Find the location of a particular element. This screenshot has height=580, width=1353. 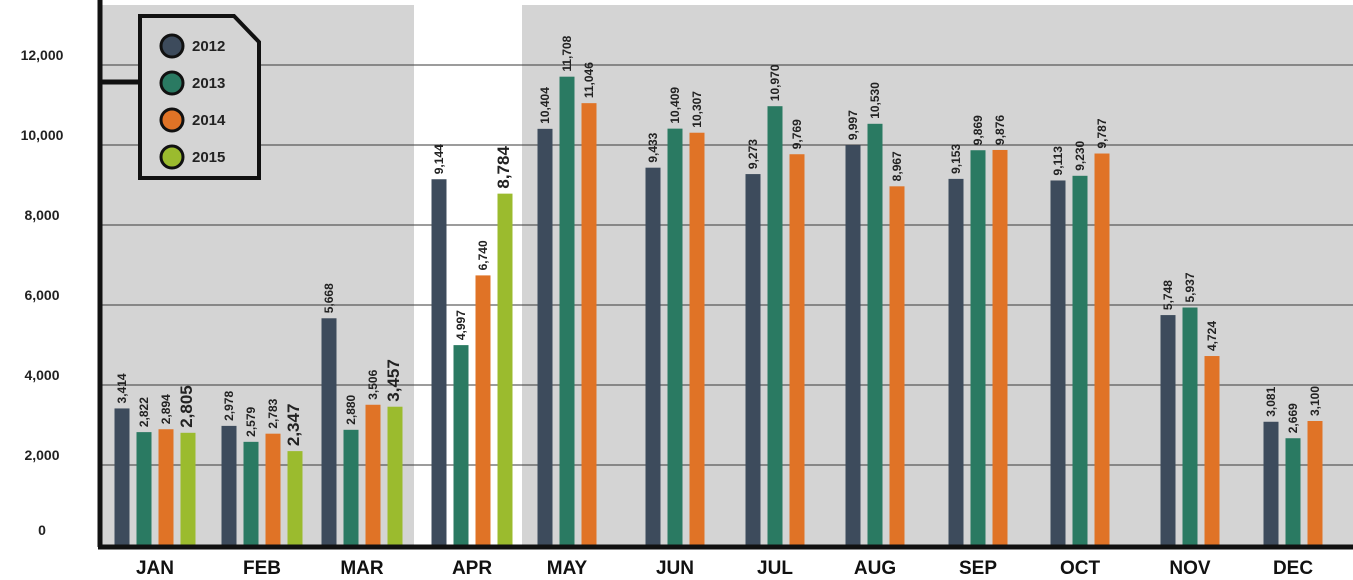

value-label: 5,668 is located at coordinates (329, 298).